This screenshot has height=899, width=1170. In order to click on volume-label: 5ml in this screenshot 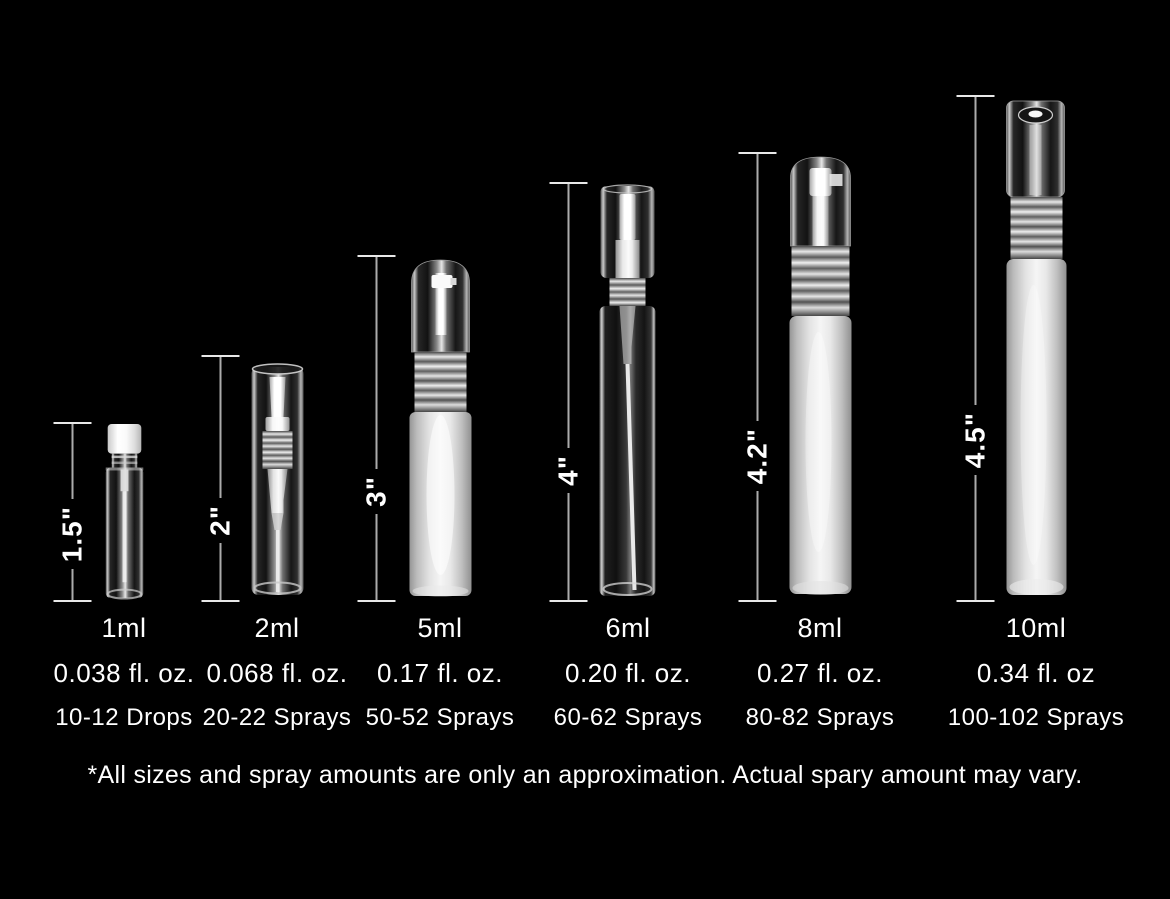, I will do `click(440, 628)`.